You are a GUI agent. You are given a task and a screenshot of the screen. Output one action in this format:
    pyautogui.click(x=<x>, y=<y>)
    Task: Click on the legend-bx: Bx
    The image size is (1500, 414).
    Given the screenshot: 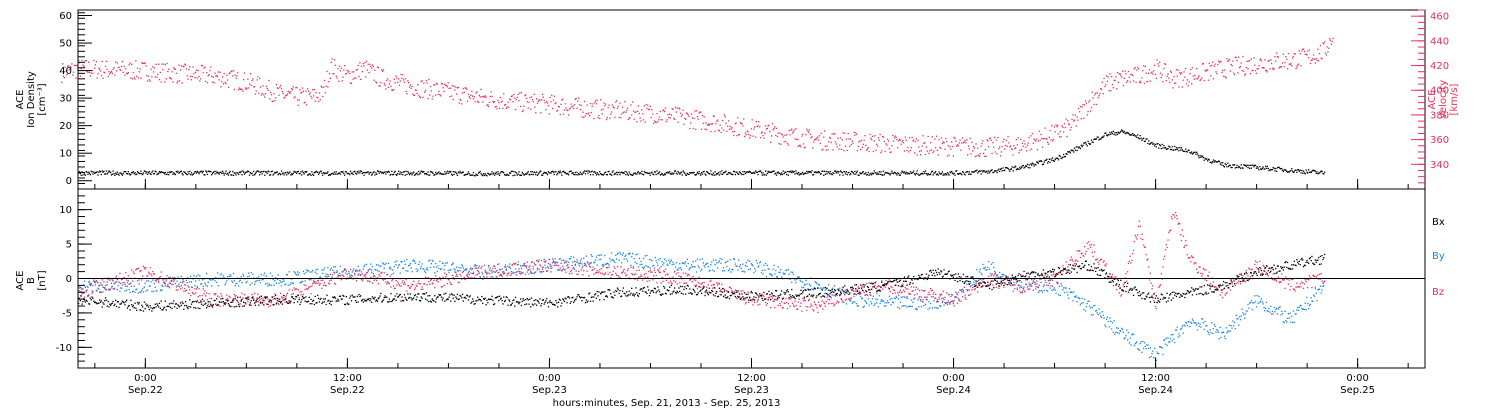 What is the action you would take?
    pyautogui.click(x=1438, y=222)
    